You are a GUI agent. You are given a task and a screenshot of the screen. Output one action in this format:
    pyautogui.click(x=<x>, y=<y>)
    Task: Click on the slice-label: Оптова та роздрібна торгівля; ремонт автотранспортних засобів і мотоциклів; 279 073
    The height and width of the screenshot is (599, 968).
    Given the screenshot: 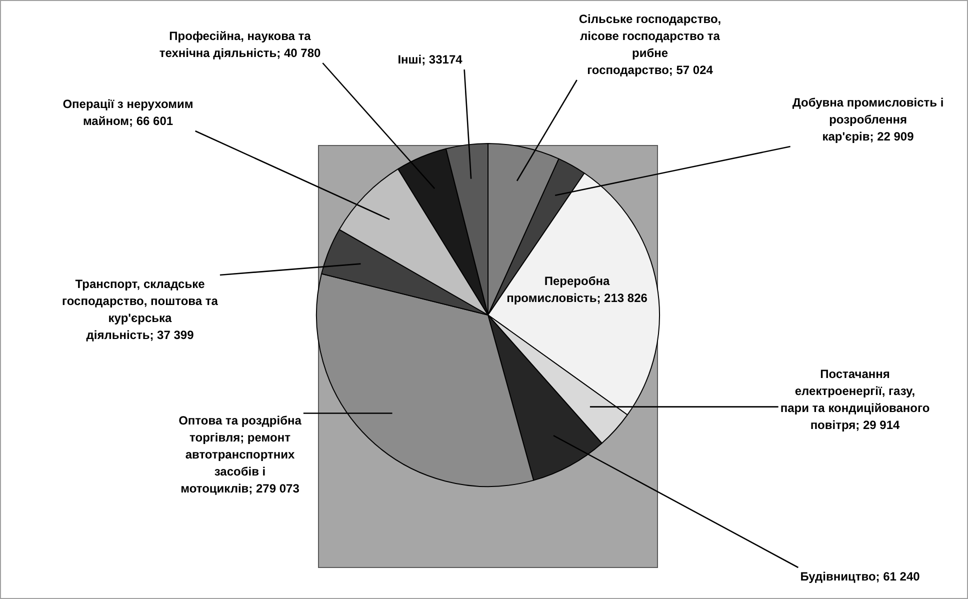 What is the action you would take?
    pyautogui.click(x=240, y=454)
    